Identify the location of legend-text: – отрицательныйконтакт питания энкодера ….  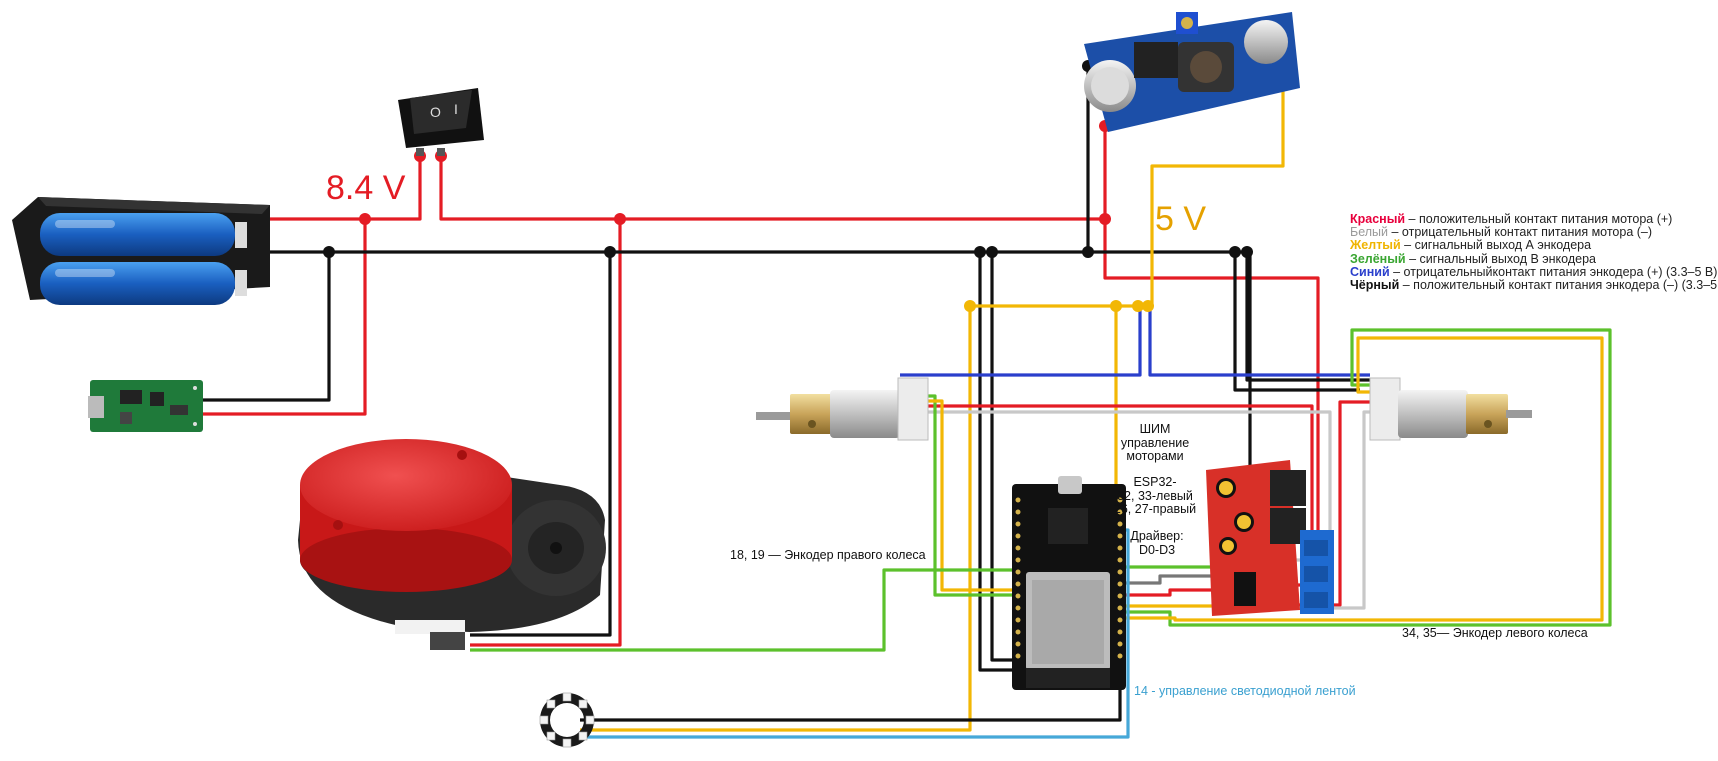
(1553, 271).